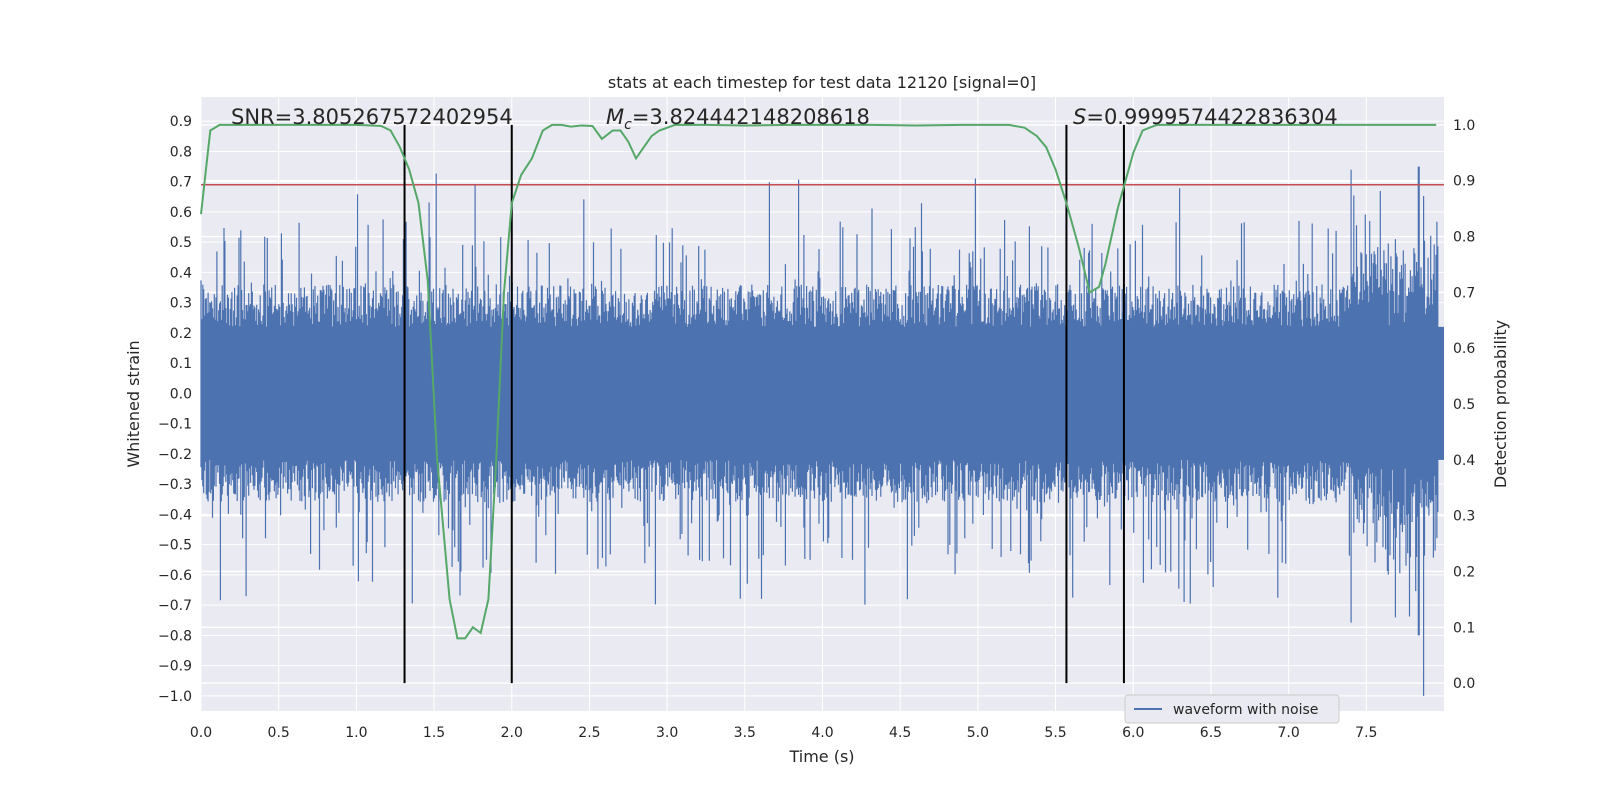  I want to click on y-right-tick-label: 0.4, so click(1464, 461).